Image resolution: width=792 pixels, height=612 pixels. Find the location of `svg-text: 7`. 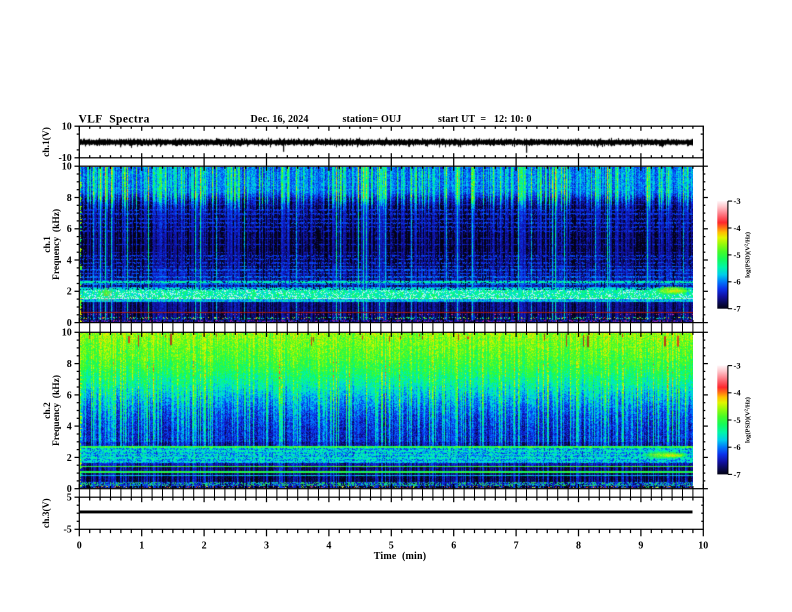

svg-text: 7 is located at coordinates (516, 546).